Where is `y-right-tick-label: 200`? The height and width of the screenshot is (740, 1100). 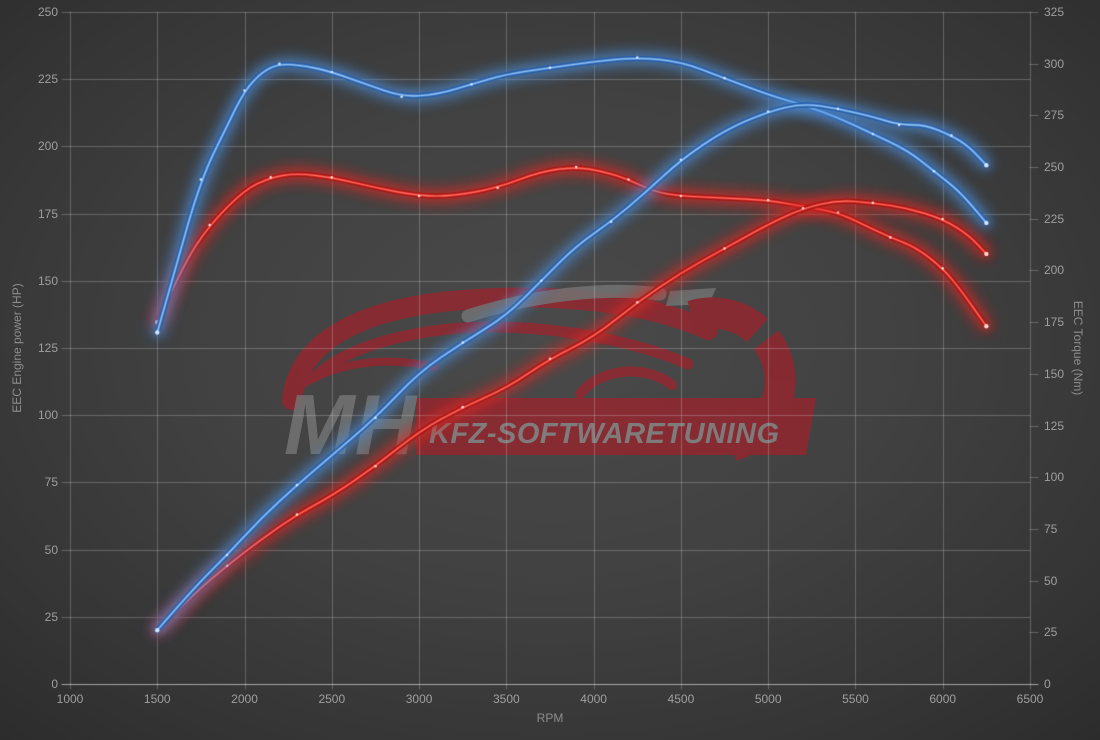
y-right-tick-label: 200 is located at coordinates (1054, 270).